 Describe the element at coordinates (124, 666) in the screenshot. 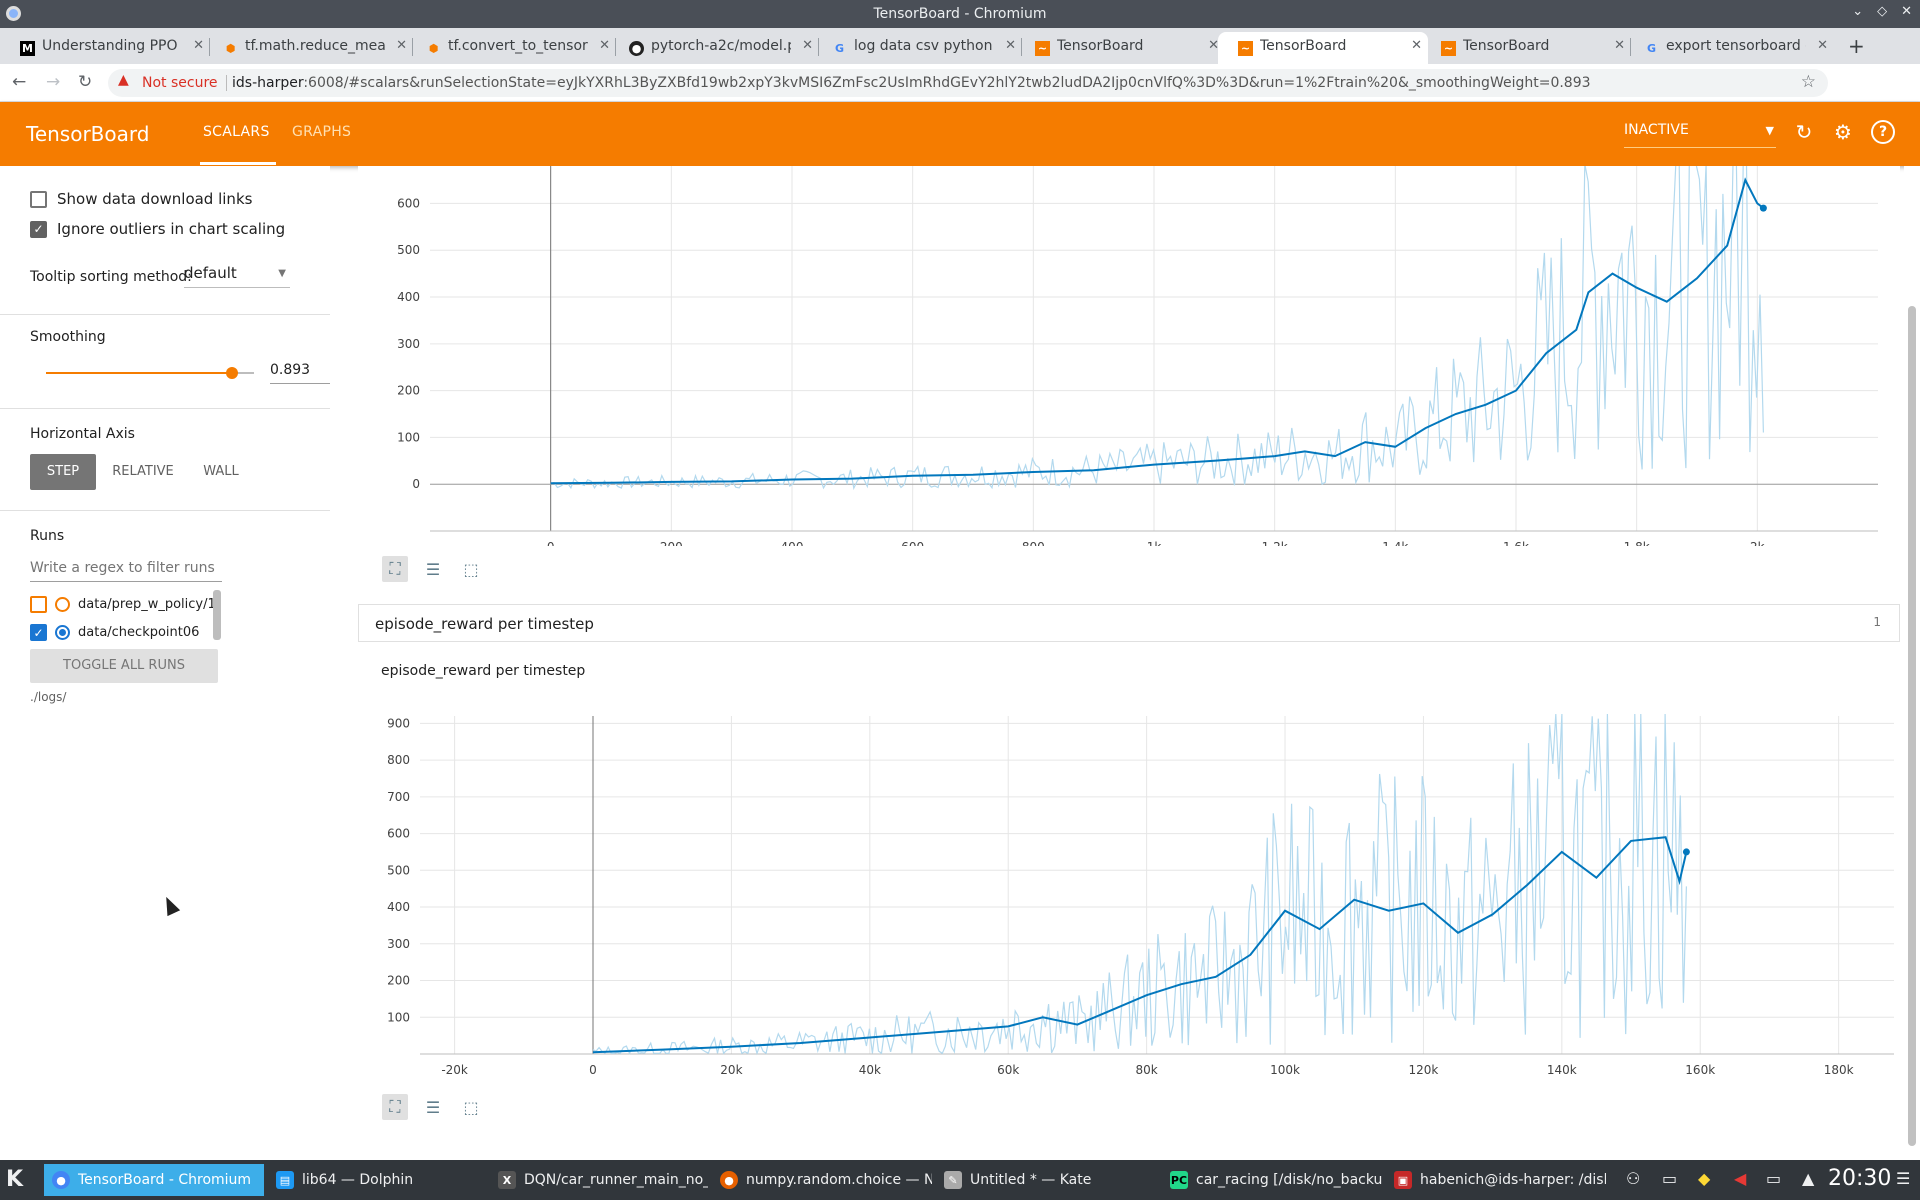

I see `toggle-all-runs-button: TOGGLE ALL RUNS` at that location.